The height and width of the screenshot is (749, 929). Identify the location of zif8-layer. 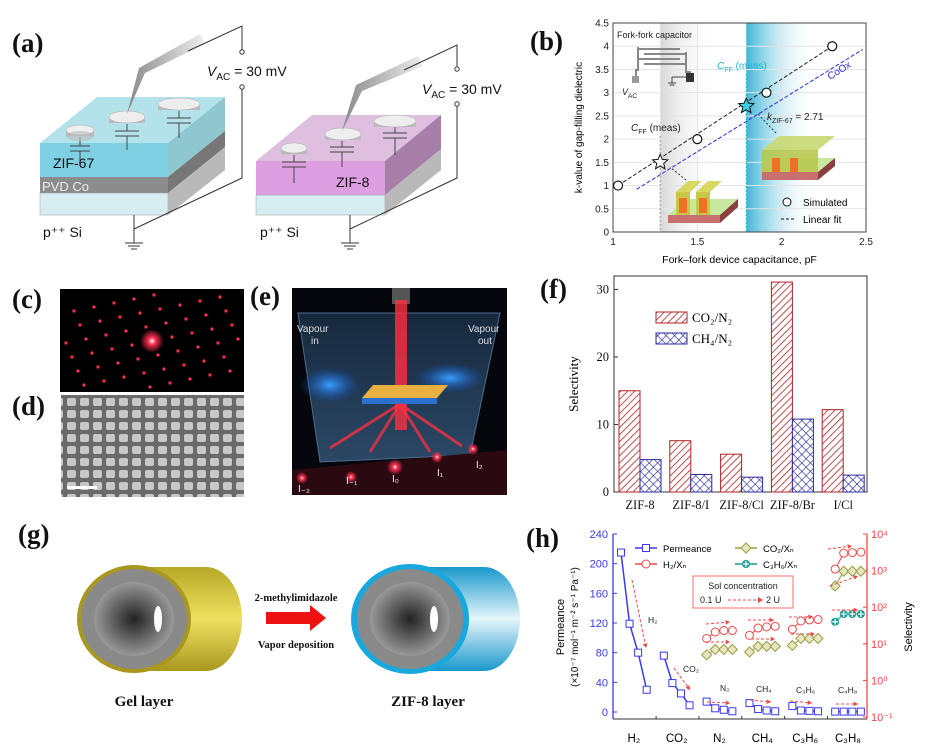
(320, 178).